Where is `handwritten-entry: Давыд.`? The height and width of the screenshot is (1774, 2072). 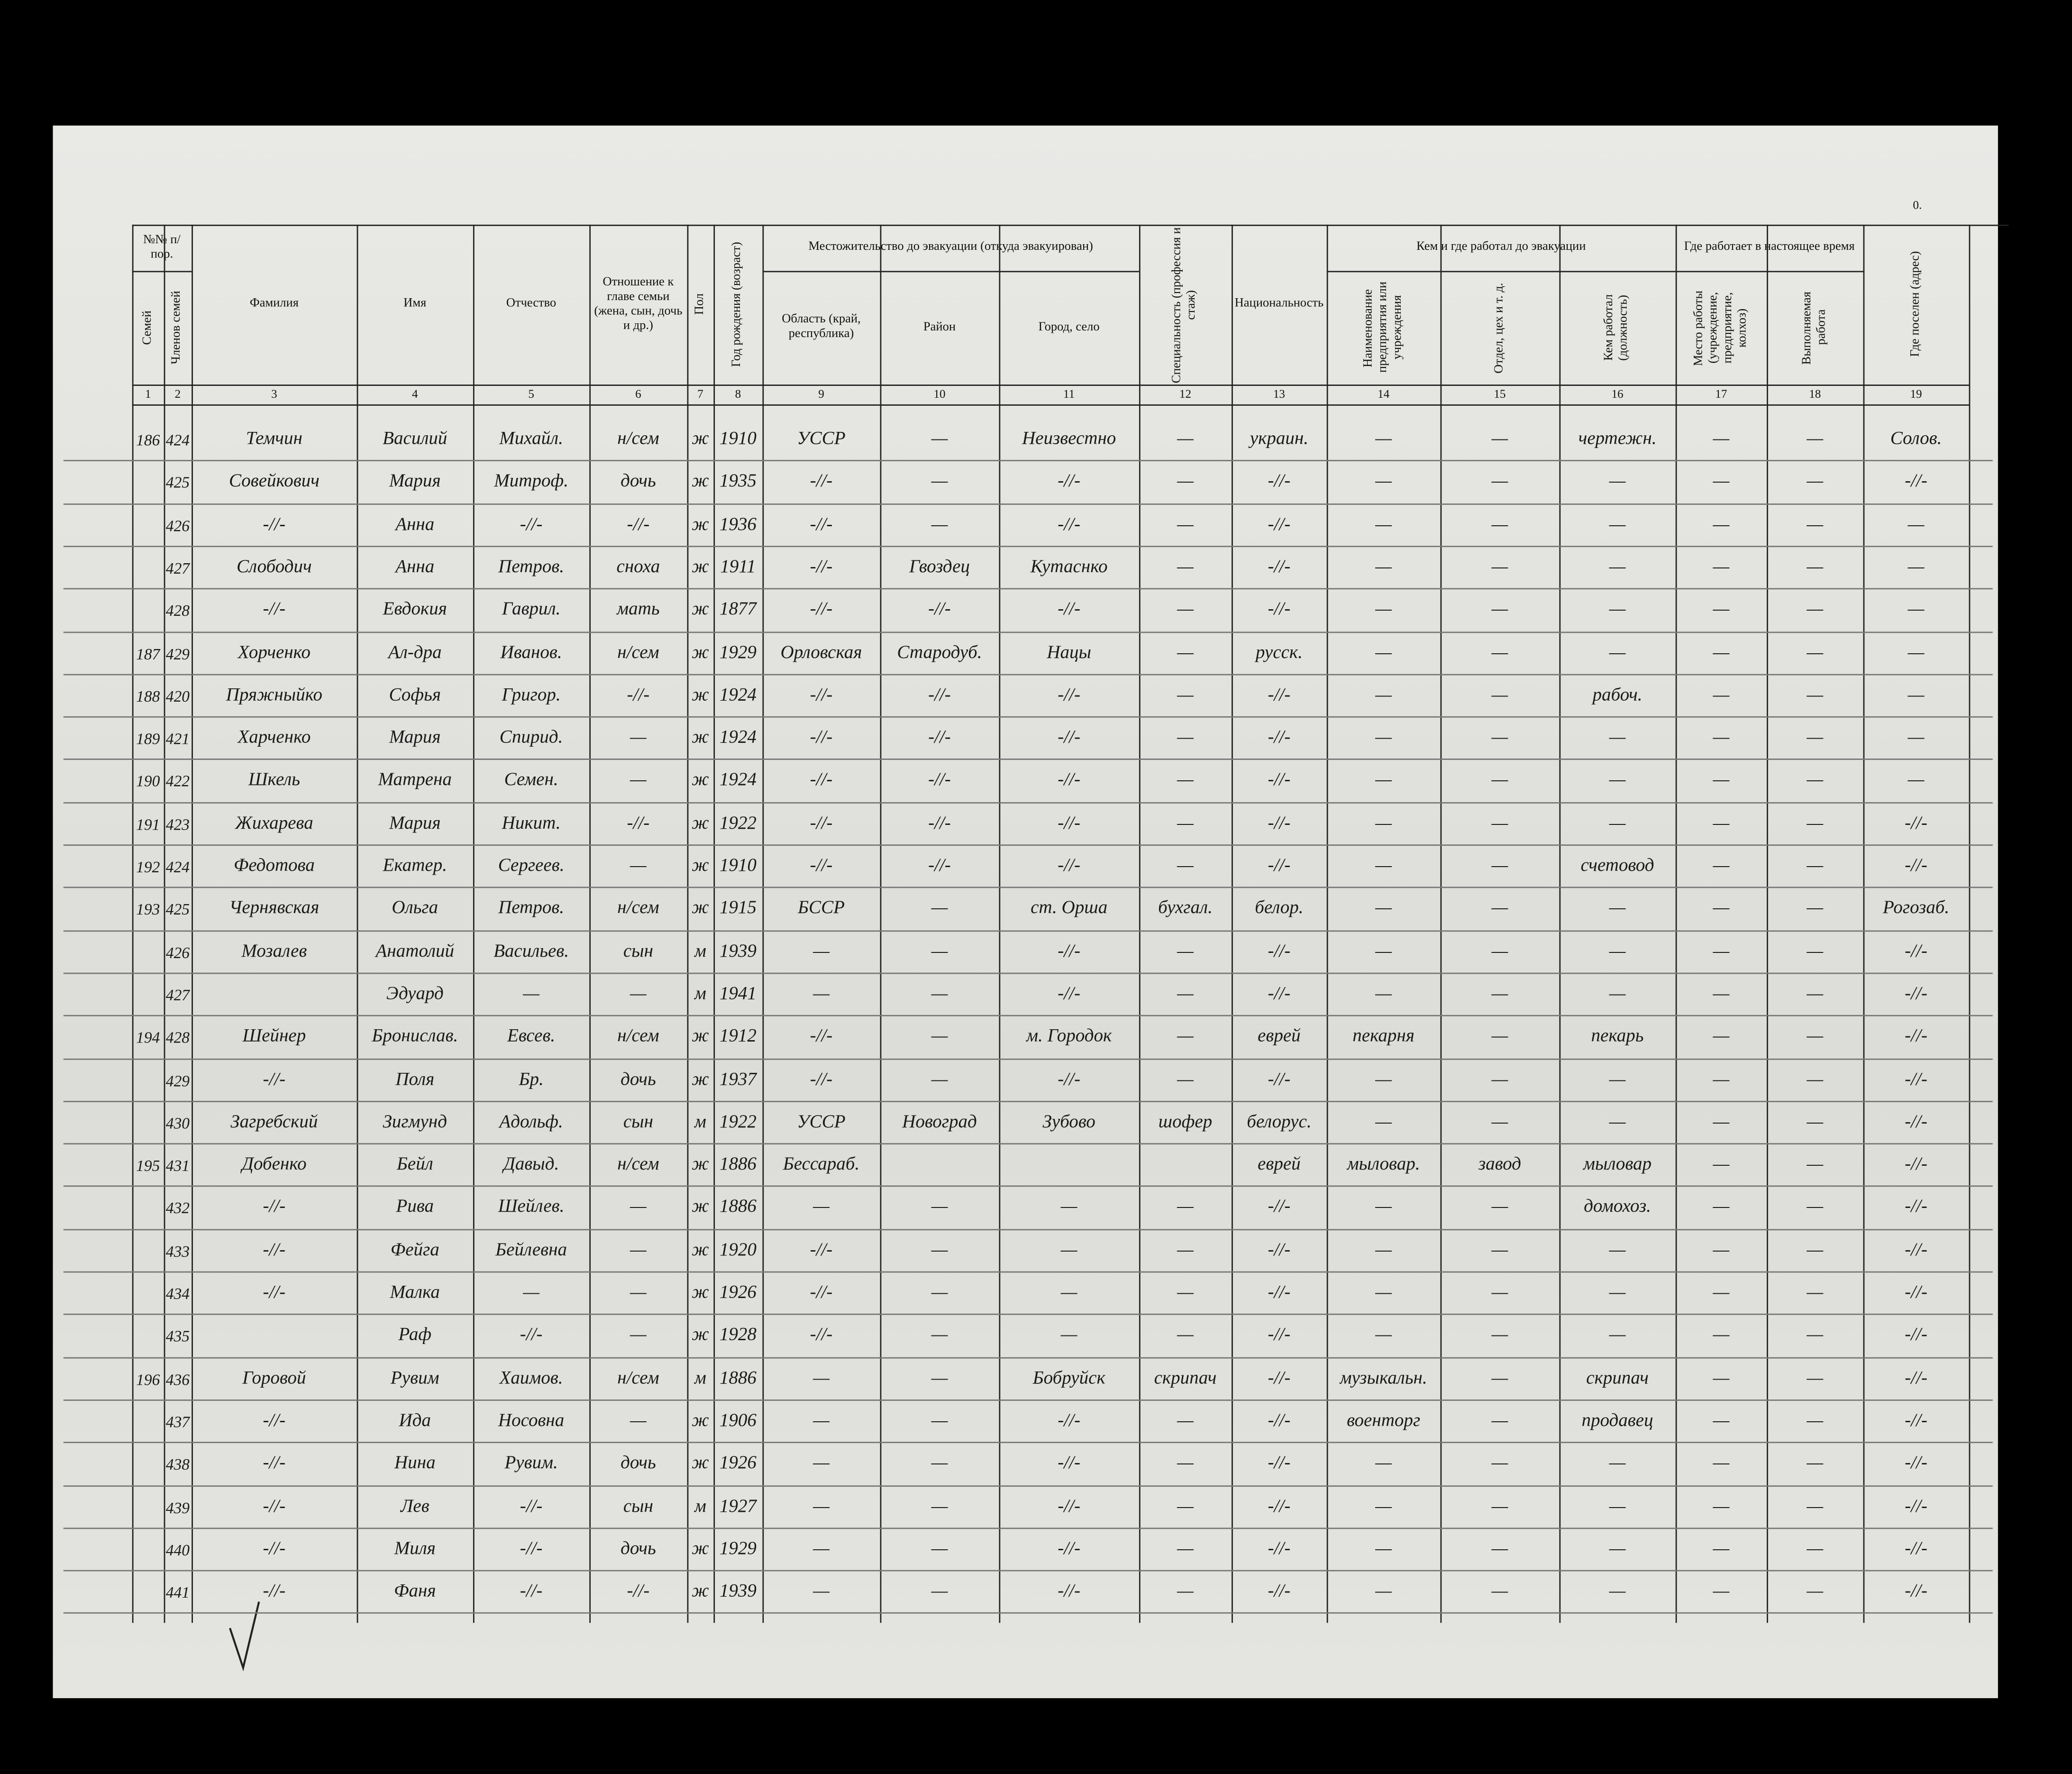 handwritten-entry: Давыд. is located at coordinates (531, 1165).